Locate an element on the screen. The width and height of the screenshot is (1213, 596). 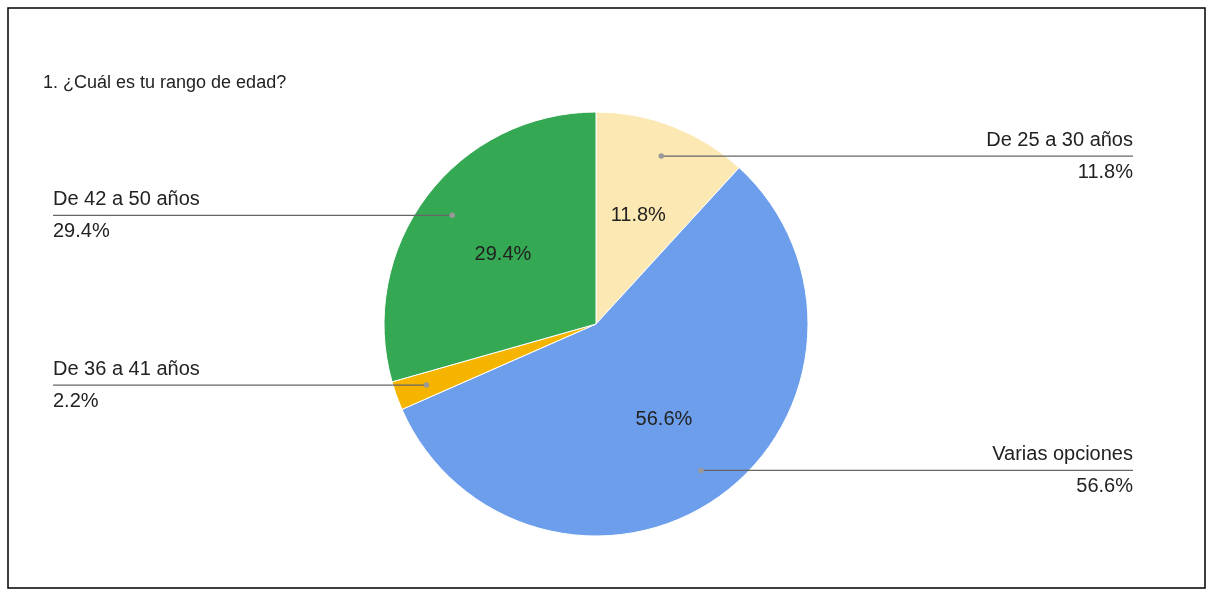
slice-label: De 36 a 41 años is located at coordinates (126, 368).